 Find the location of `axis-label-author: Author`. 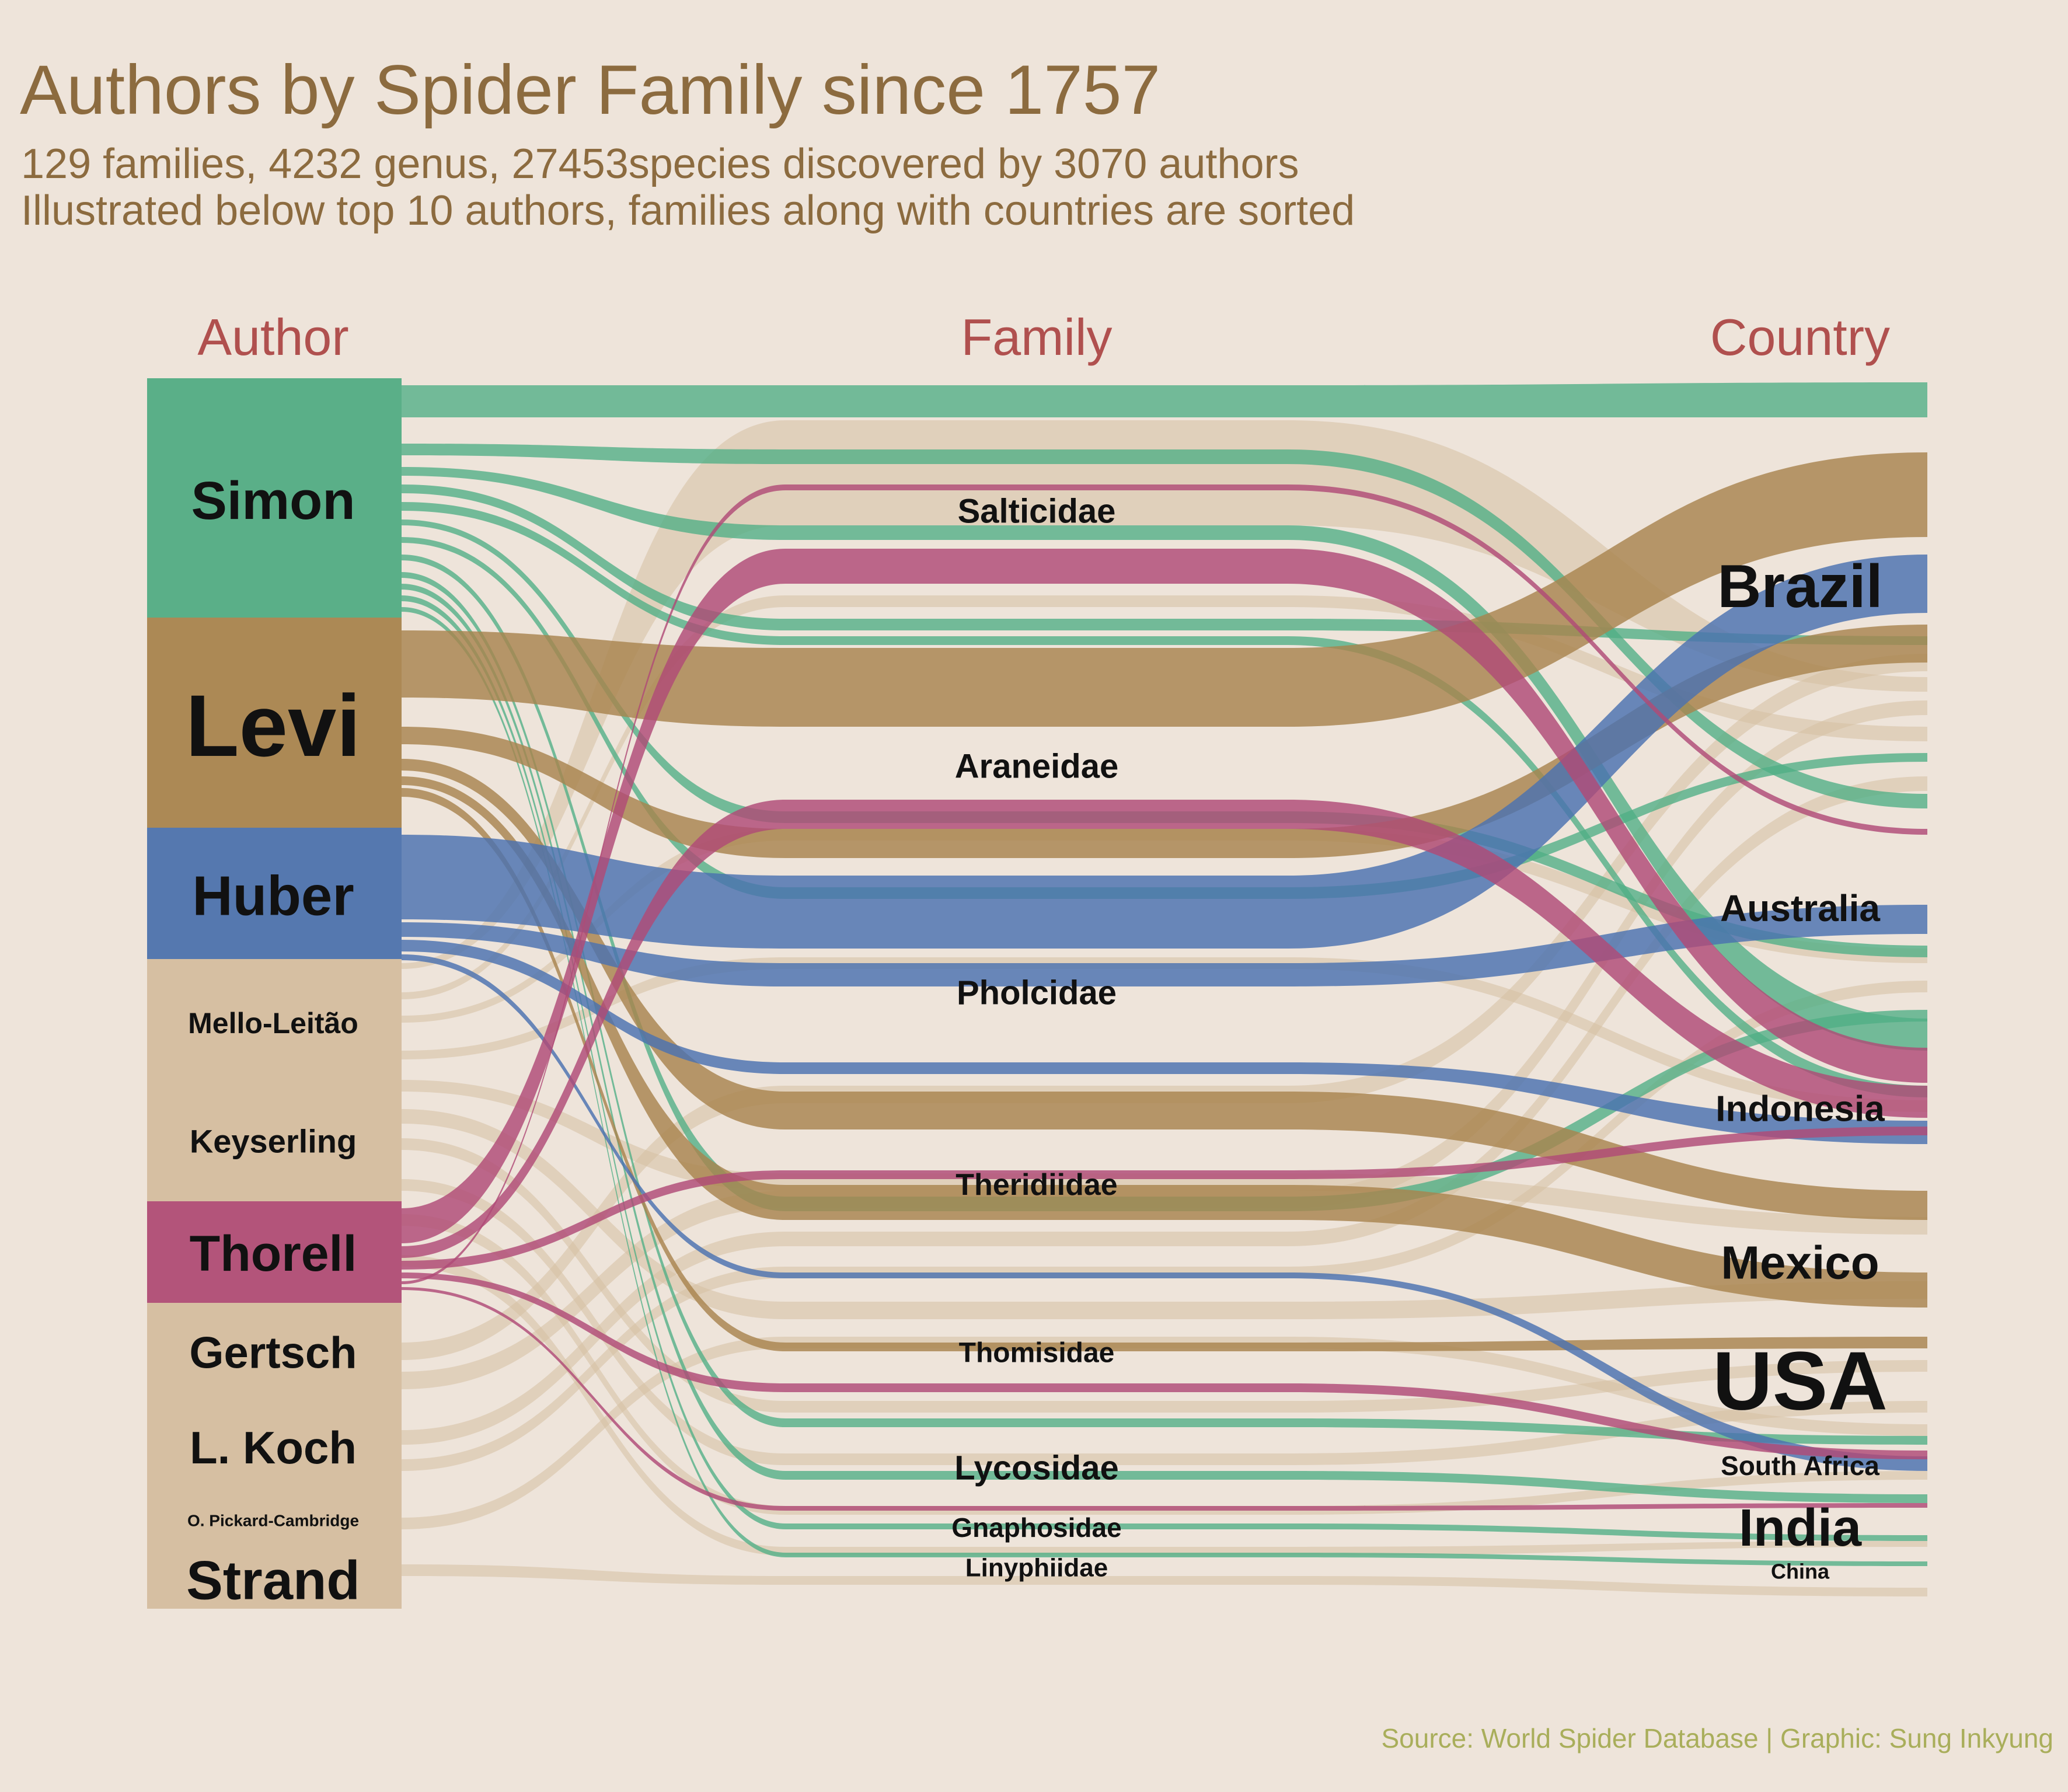

axis-label-author: Author is located at coordinates (272, 337).